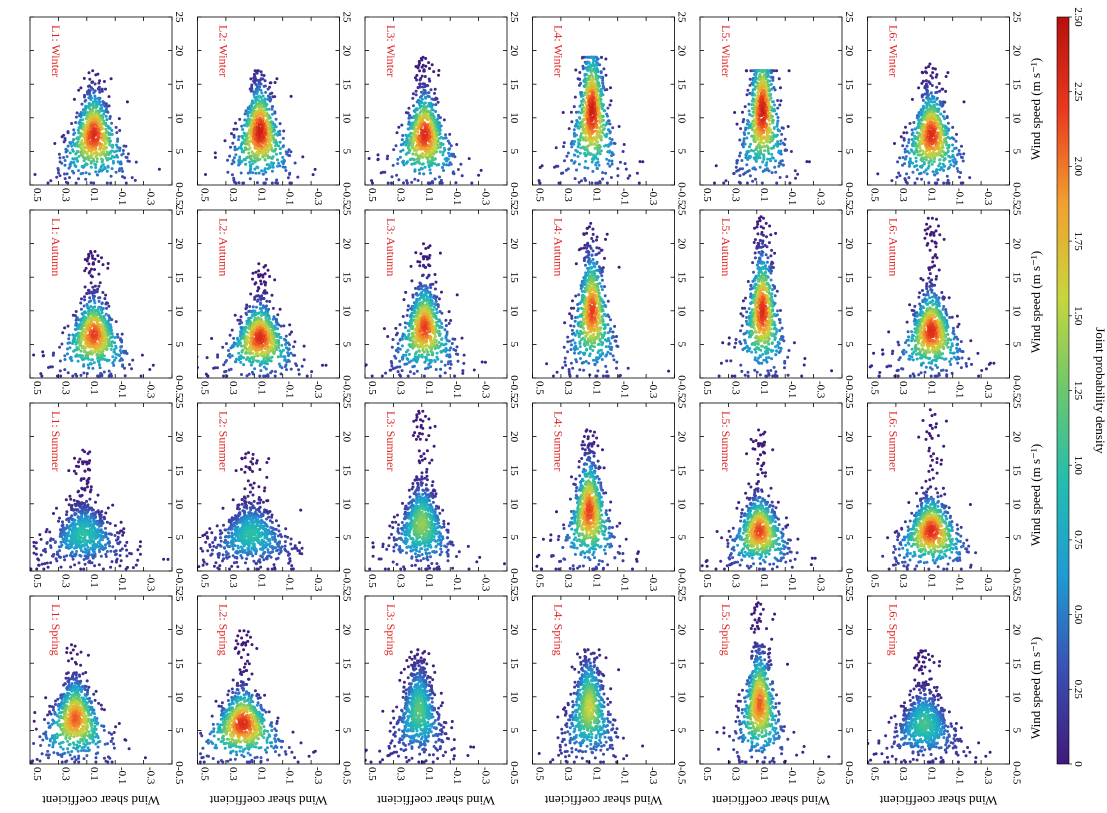  What do you see at coordinates (347, 504) in the screenshot?
I see `wind-tick-label: 10` at bounding box center [347, 504].